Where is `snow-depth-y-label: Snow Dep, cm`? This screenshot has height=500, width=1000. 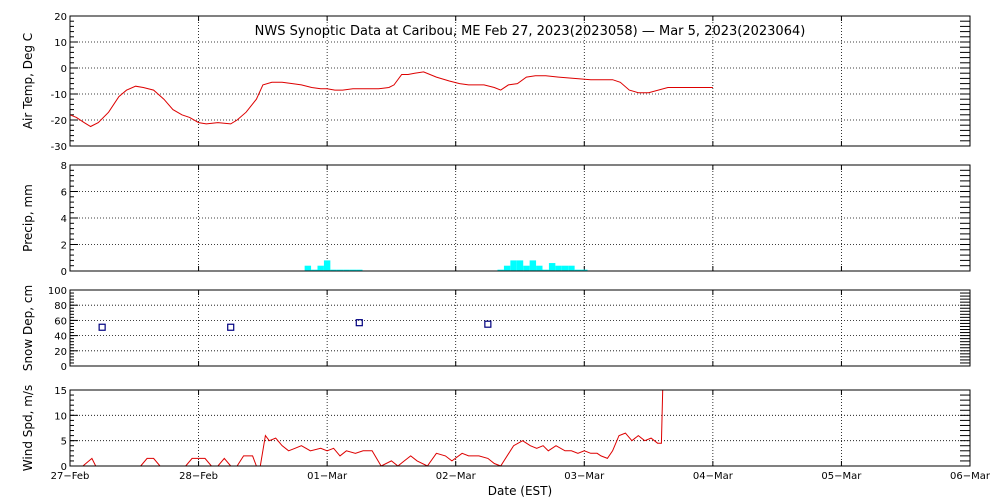
snow-depth-y-label: Snow Dep, cm is located at coordinates (28, 328).